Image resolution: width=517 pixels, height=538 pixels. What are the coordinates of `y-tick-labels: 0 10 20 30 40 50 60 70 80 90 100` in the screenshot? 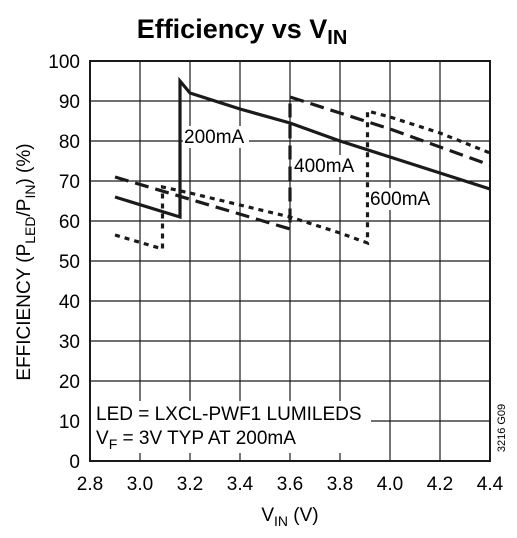 It's located at (64, 262).